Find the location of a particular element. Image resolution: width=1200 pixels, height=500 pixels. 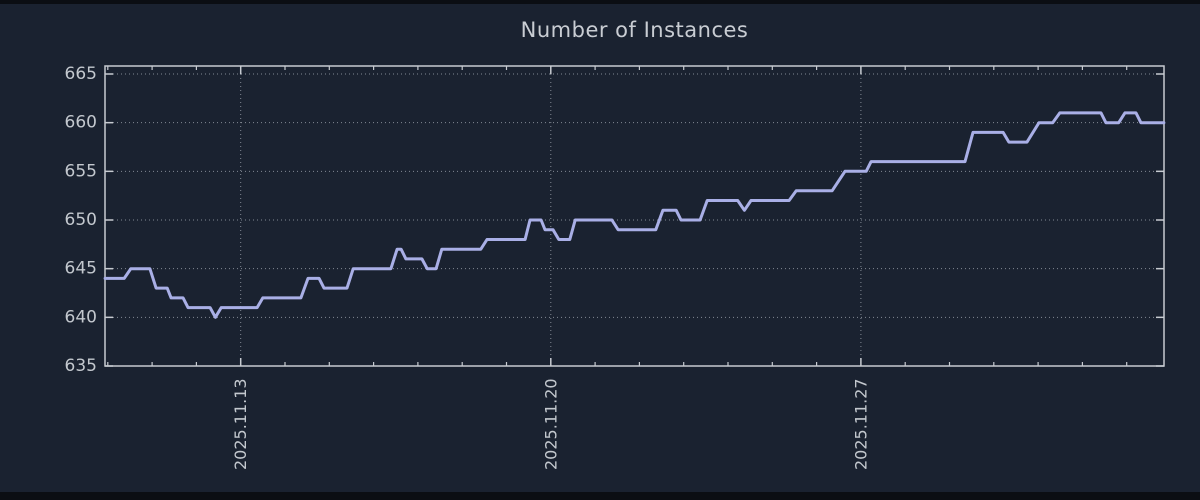

y-tick-label: 665 is located at coordinates (81, 74).